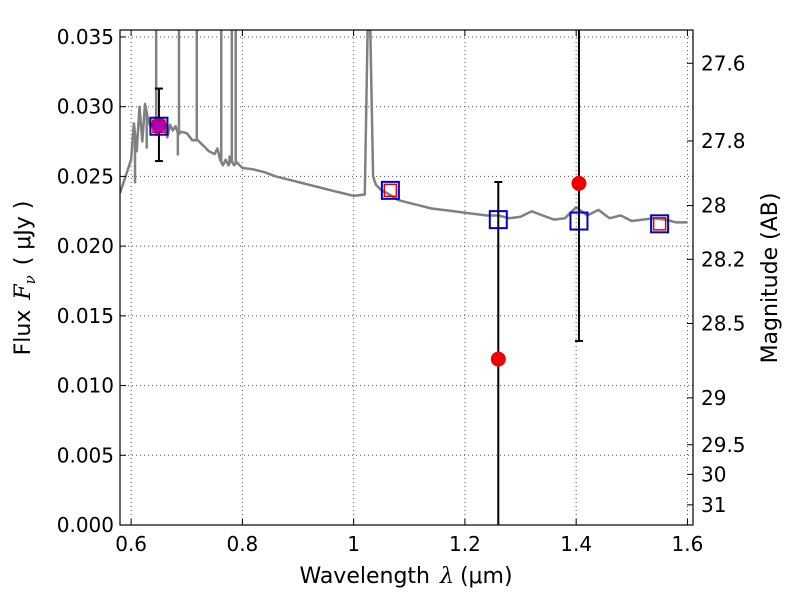 The image size is (800, 600). I want to click on y-tick-label: 0.000, so click(85, 525).